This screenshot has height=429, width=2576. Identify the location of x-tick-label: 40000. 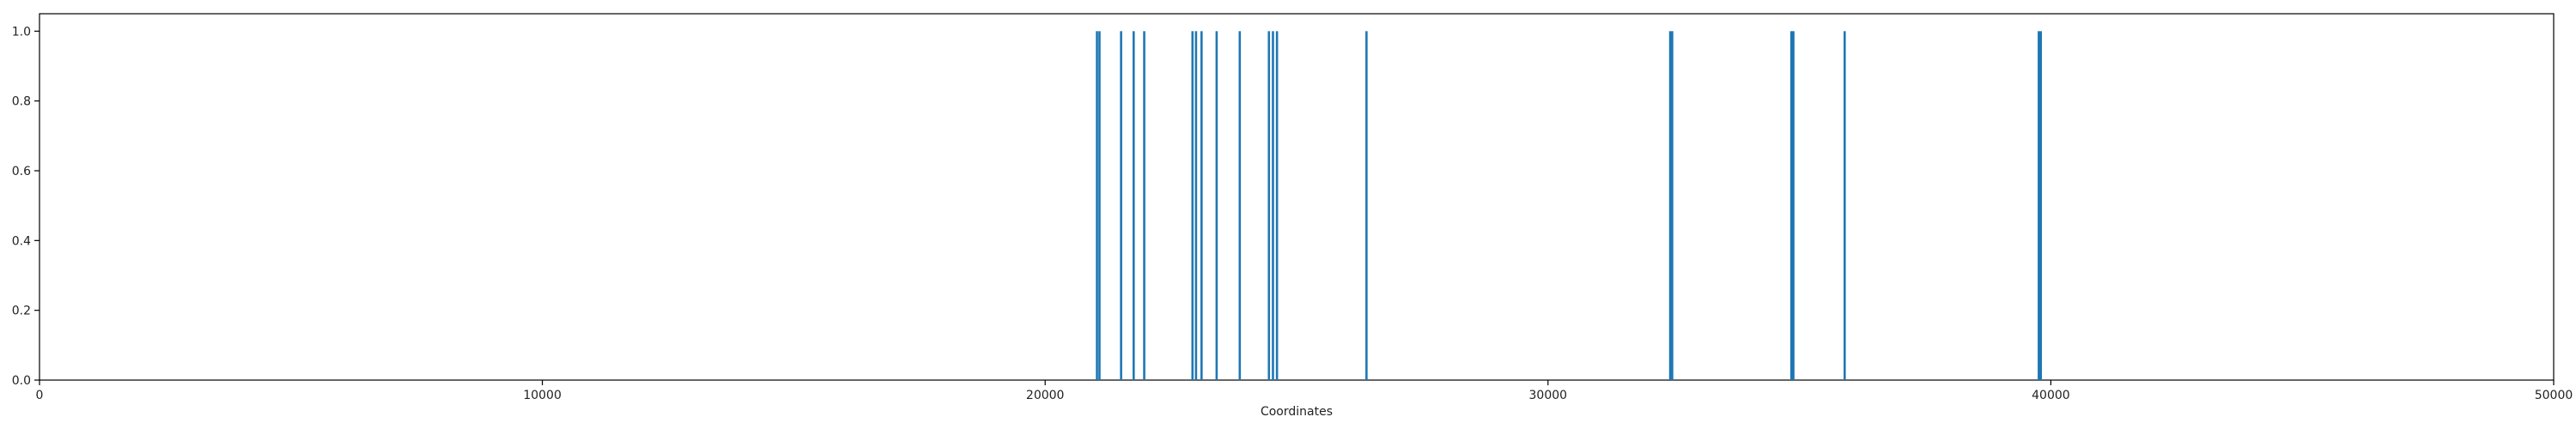
(2051, 395).